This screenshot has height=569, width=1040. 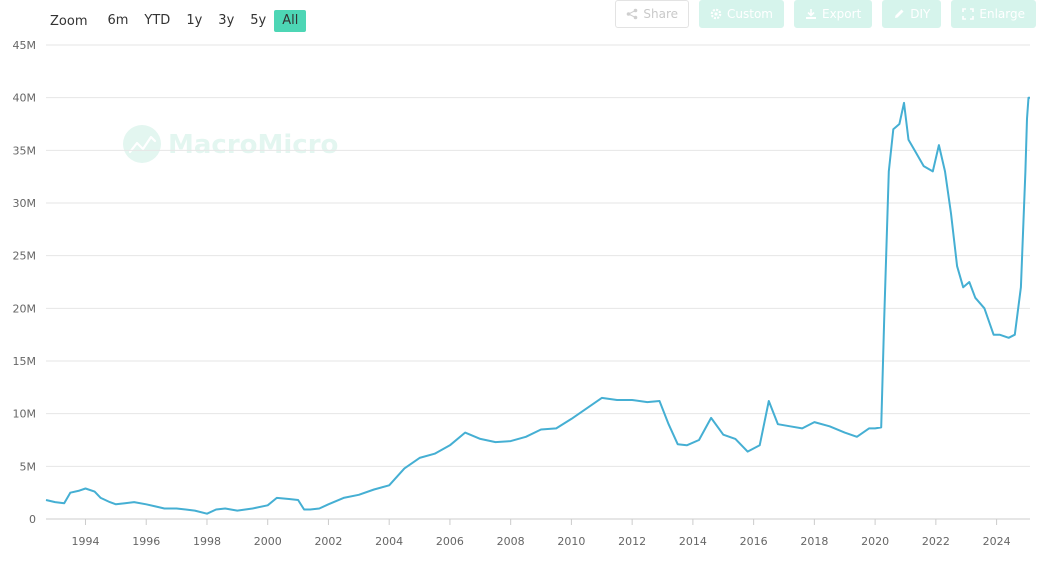 I want to click on x-tick-label: 2012, so click(x=632, y=541).